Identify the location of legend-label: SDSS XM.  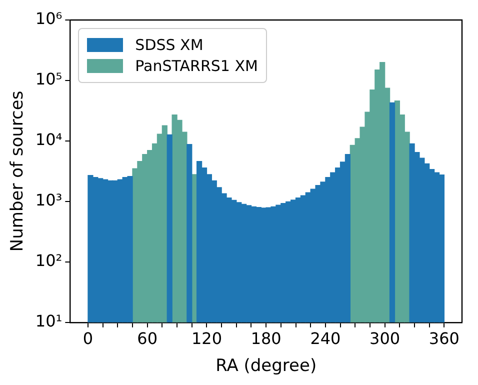
(169, 45).